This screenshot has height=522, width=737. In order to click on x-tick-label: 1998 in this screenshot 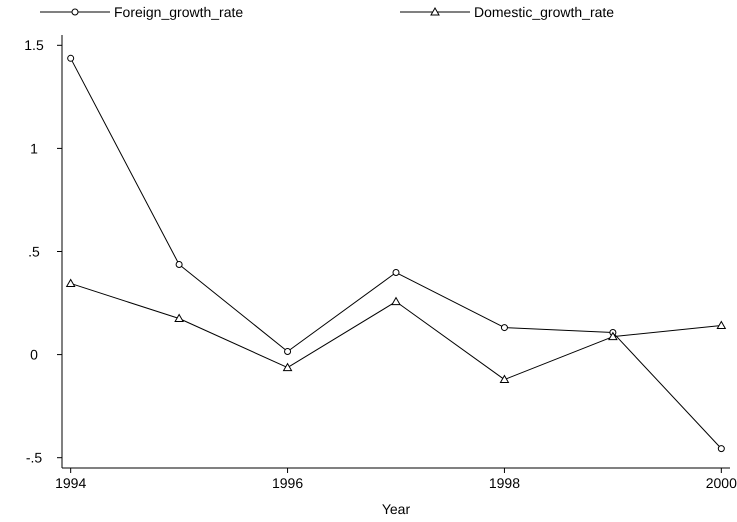, I will do `click(504, 483)`.